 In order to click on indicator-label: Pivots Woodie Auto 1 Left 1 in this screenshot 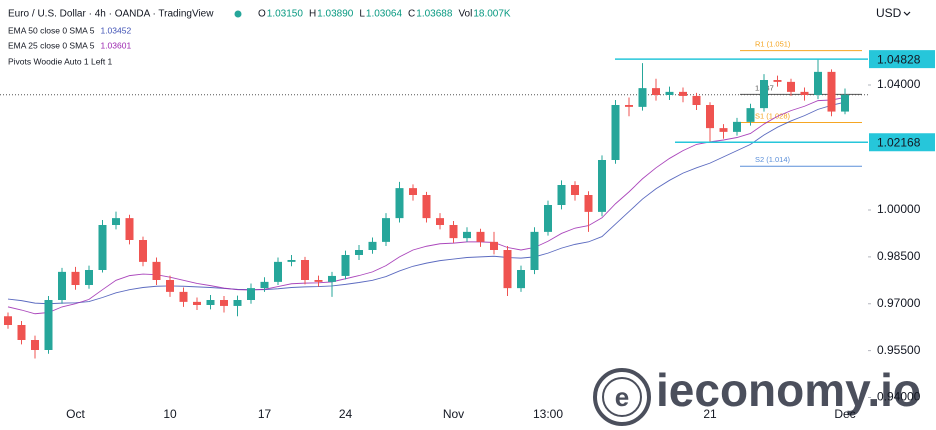, I will do `click(60, 61)`.